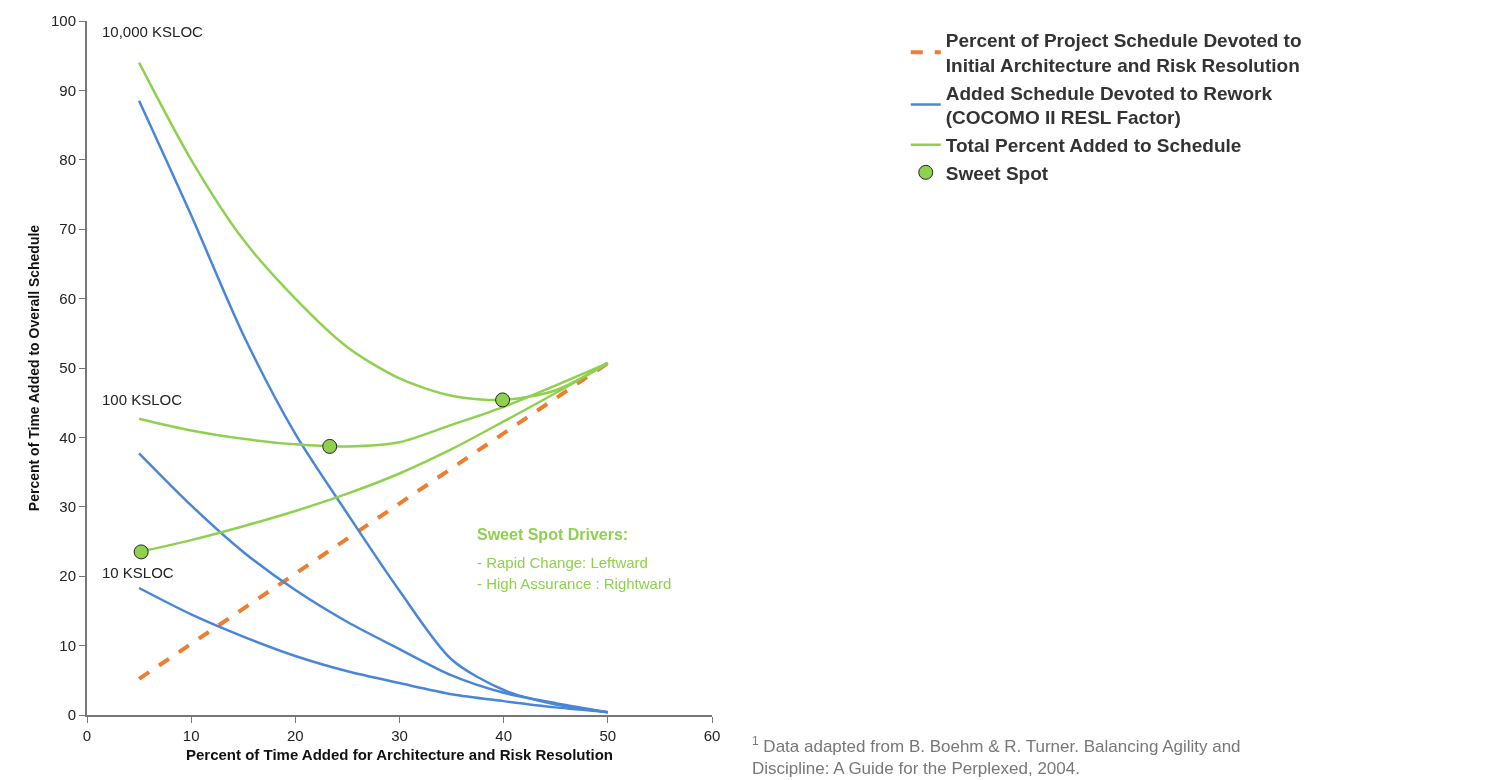 This screenshot has width=1499, height=780. What do you see at coordinates (1109, 105) in the screenshot?
I see `legend-label: Added Schedule Devoted to Rework (COCOMO II RESL Factor)` at bounding box center [1109, 105].